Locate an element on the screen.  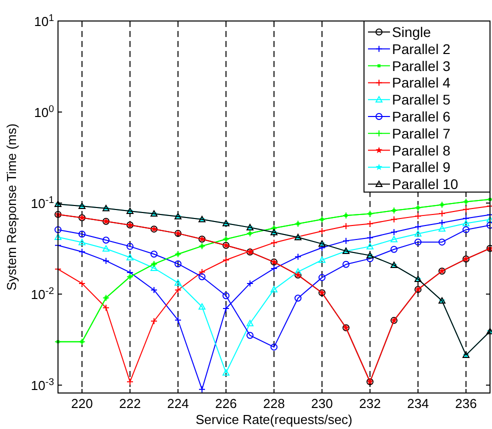
y-tick-label: 10$^{-2}$ is located at coordinates (42, 294).